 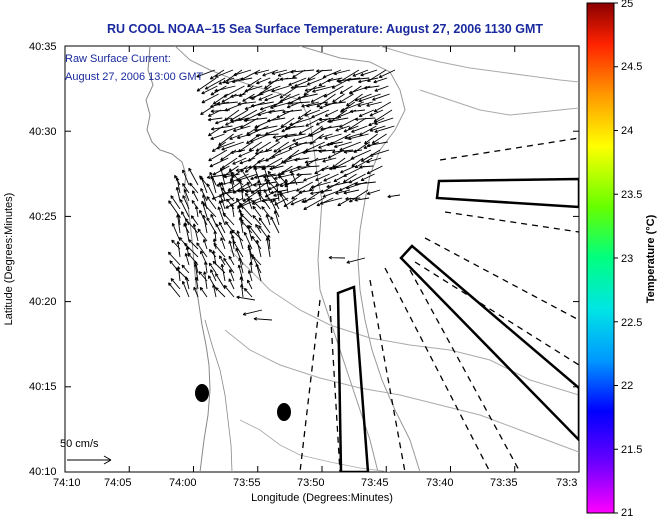 What do you see at coordinates (89, 460) in the screenshot?
I see `scale-arrow` at bounding box center [89, 460].